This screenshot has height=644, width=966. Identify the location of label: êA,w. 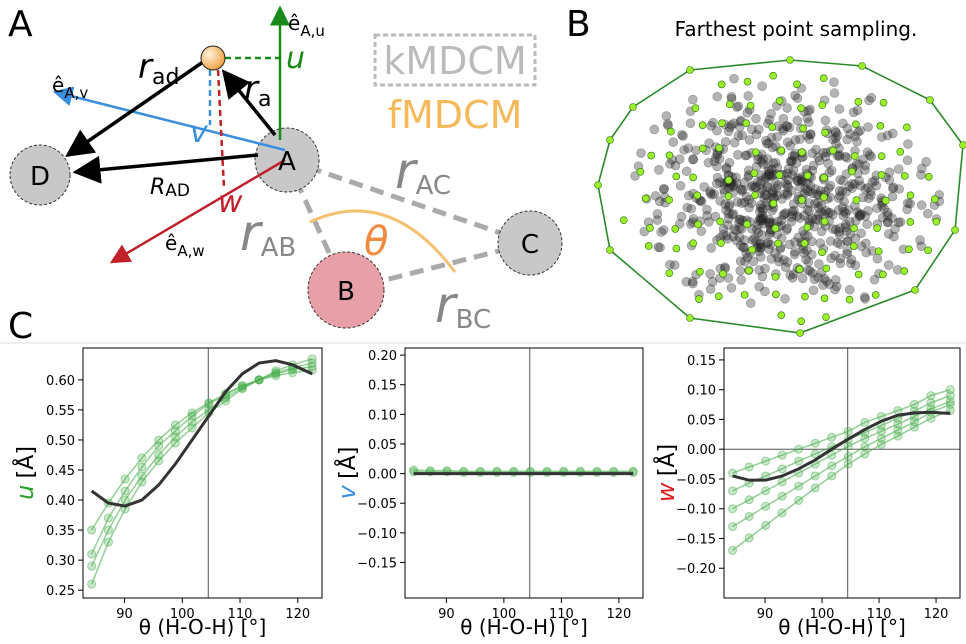
(185, 245).